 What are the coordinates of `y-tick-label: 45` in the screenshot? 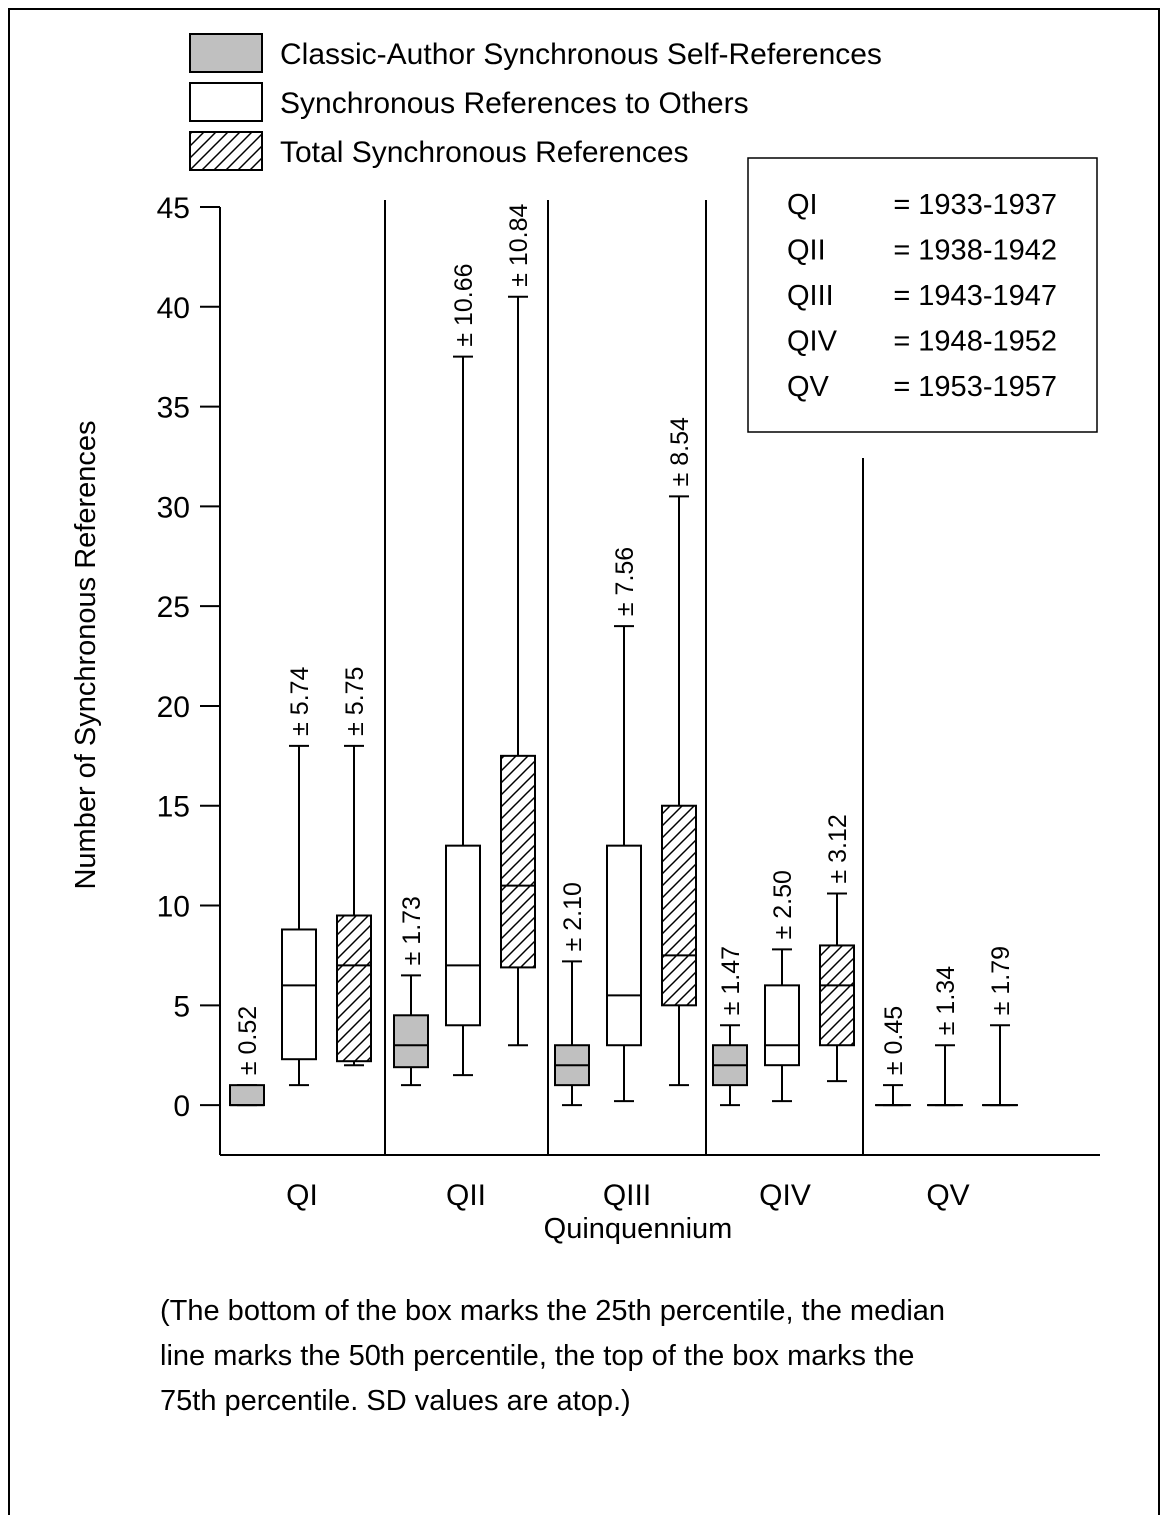 It's located at (173, 208).